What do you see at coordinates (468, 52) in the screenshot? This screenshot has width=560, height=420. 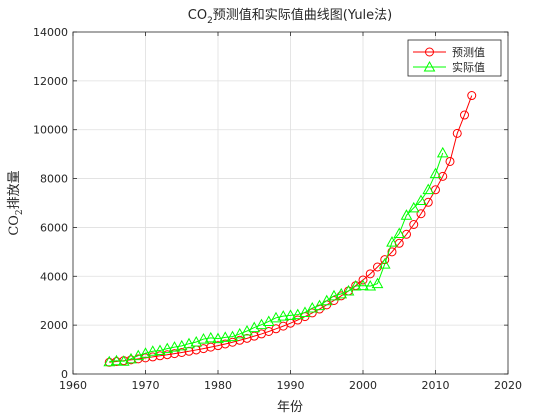 I see `legend-label-predicted: 预测值` at bounding box center [468, 52].